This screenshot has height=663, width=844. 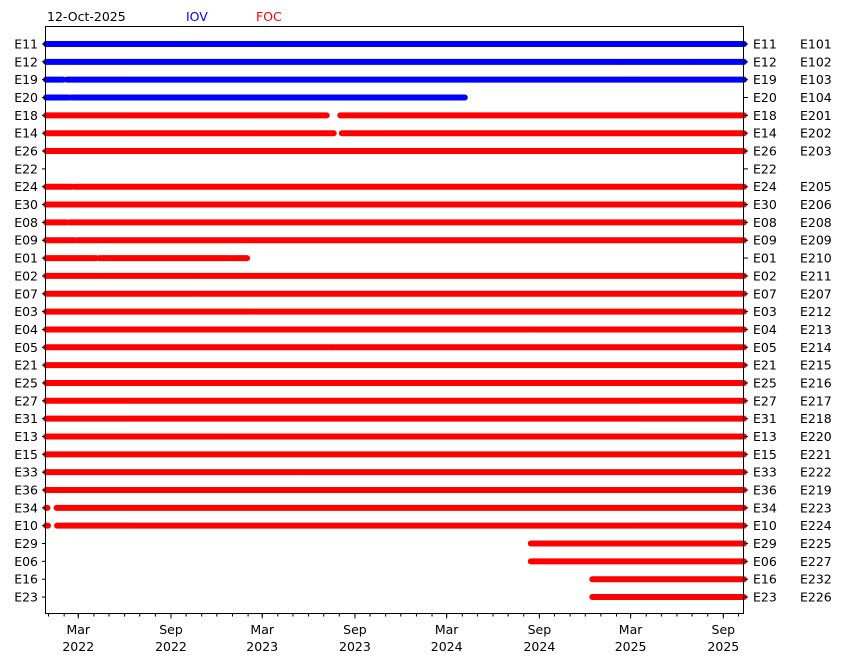 What do you see at coordinates (816, 418) in the screenshot?
I see `y-label-id-e218: E218` at bounding box center [816, 418].